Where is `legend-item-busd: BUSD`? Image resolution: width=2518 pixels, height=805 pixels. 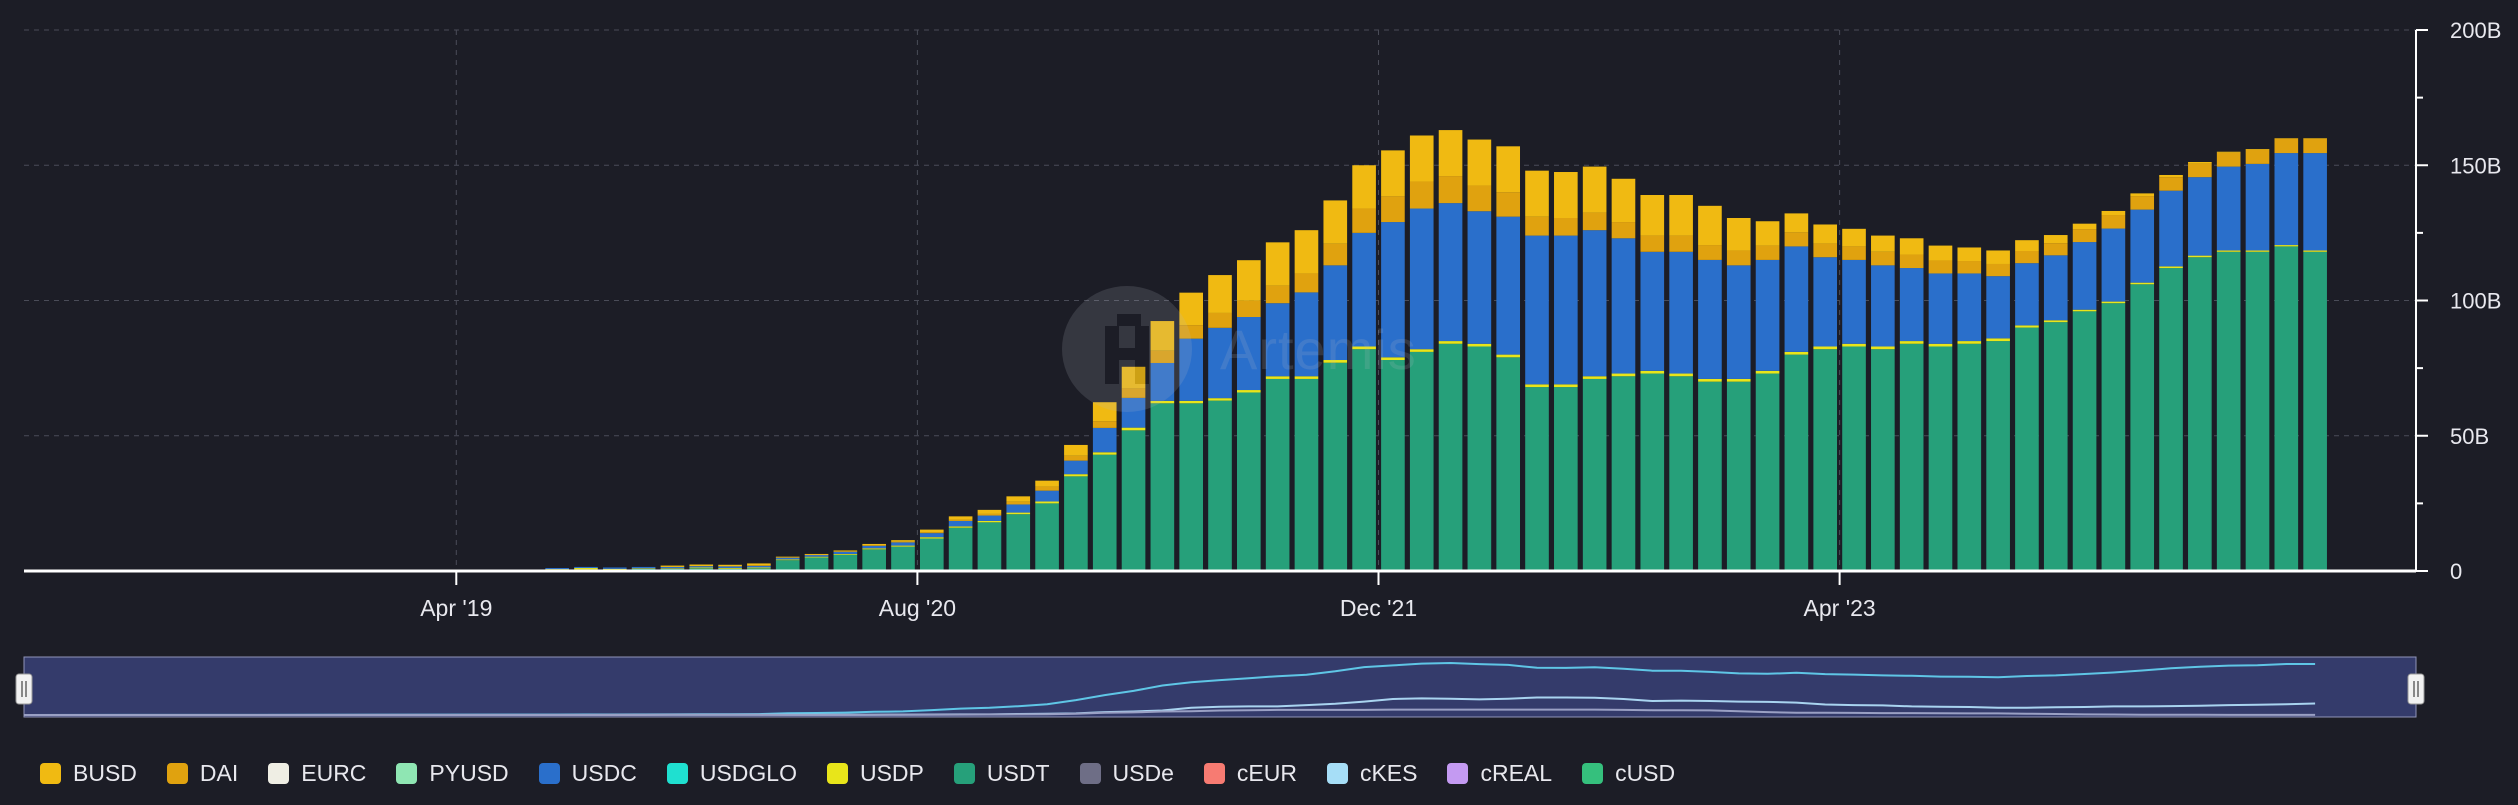
legend-item-busd: BUSD is located at coordinates (88, 773).